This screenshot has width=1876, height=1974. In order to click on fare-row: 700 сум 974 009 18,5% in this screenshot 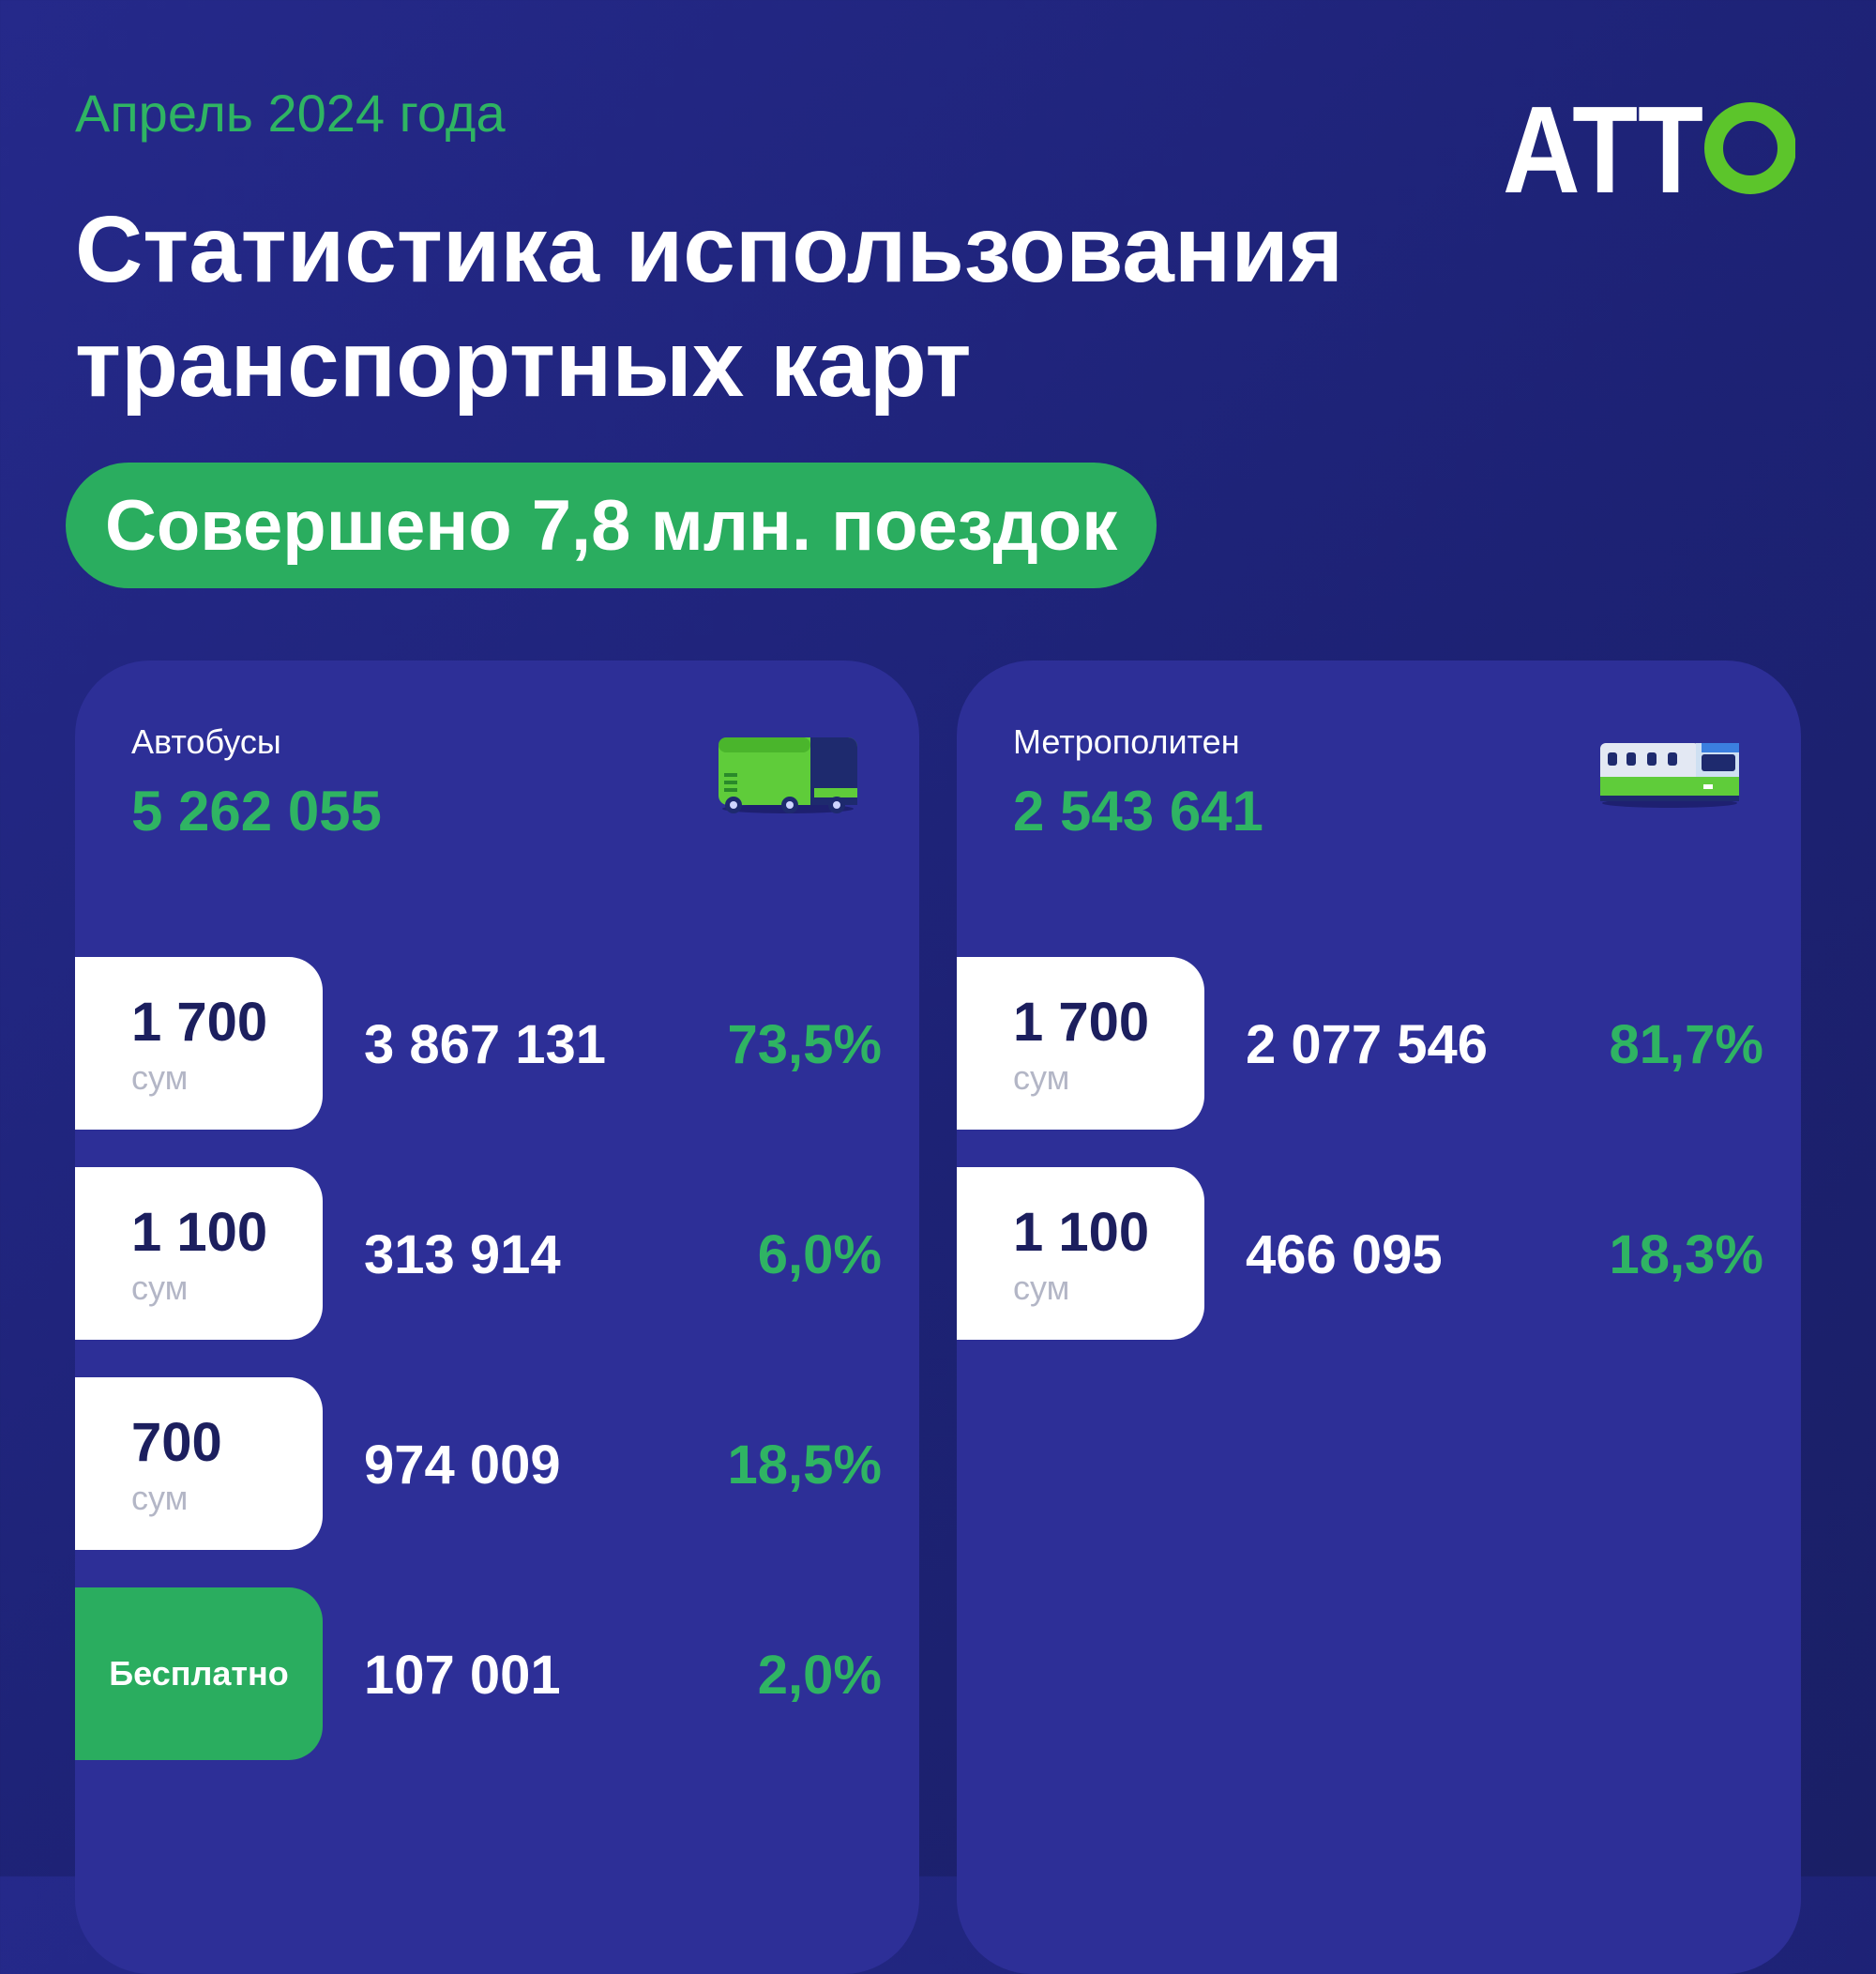, I will do `click(497, 1463)`.